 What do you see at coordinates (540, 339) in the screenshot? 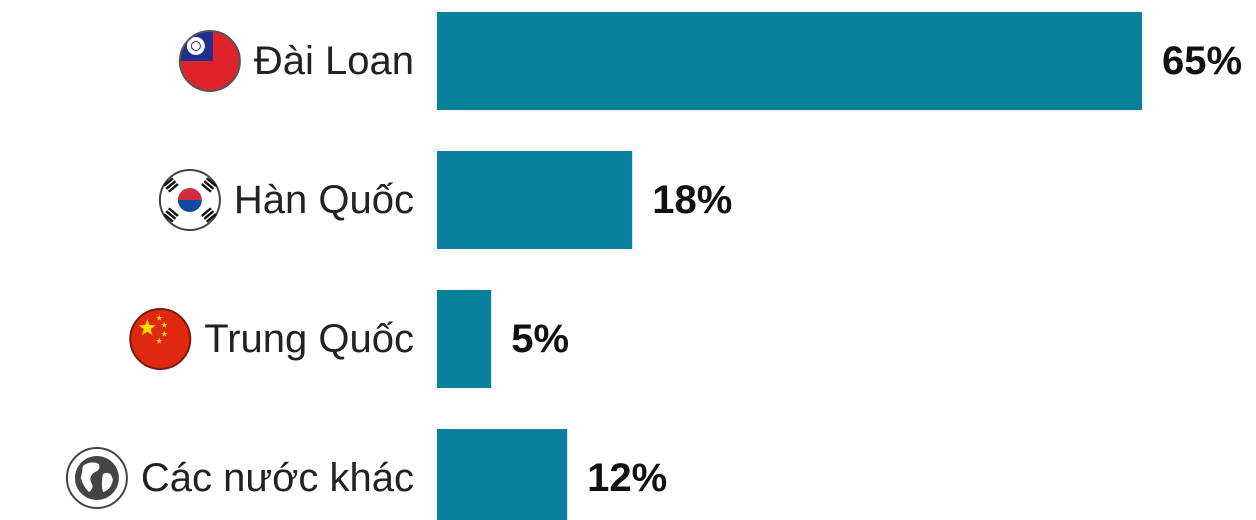
I see `value-label: 5%` at bounding box center [540, 339].